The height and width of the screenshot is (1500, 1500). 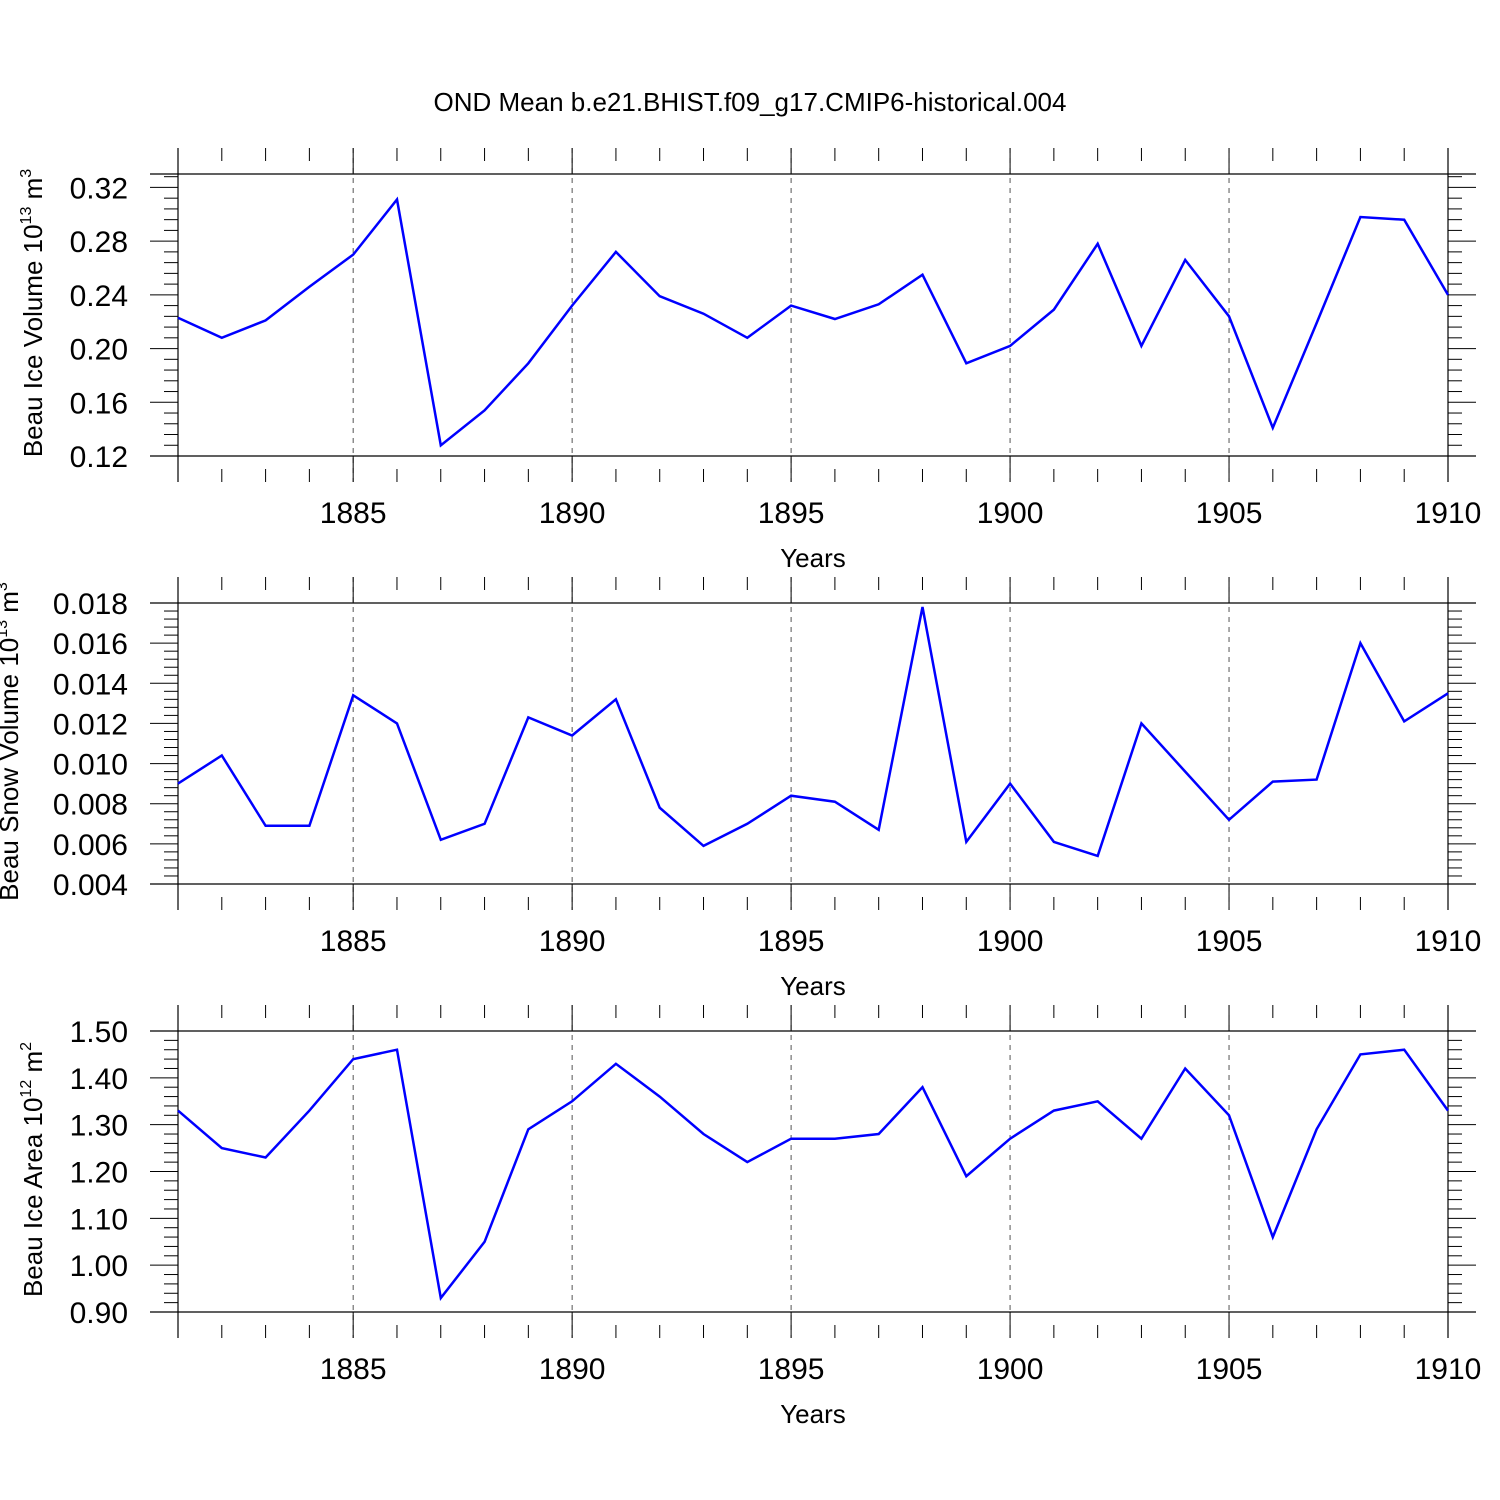 What do you see at coordinates (99, 1219) in the screenshot?
I see `y-tick-label: 1.10` at bounding box center [99, 1219].